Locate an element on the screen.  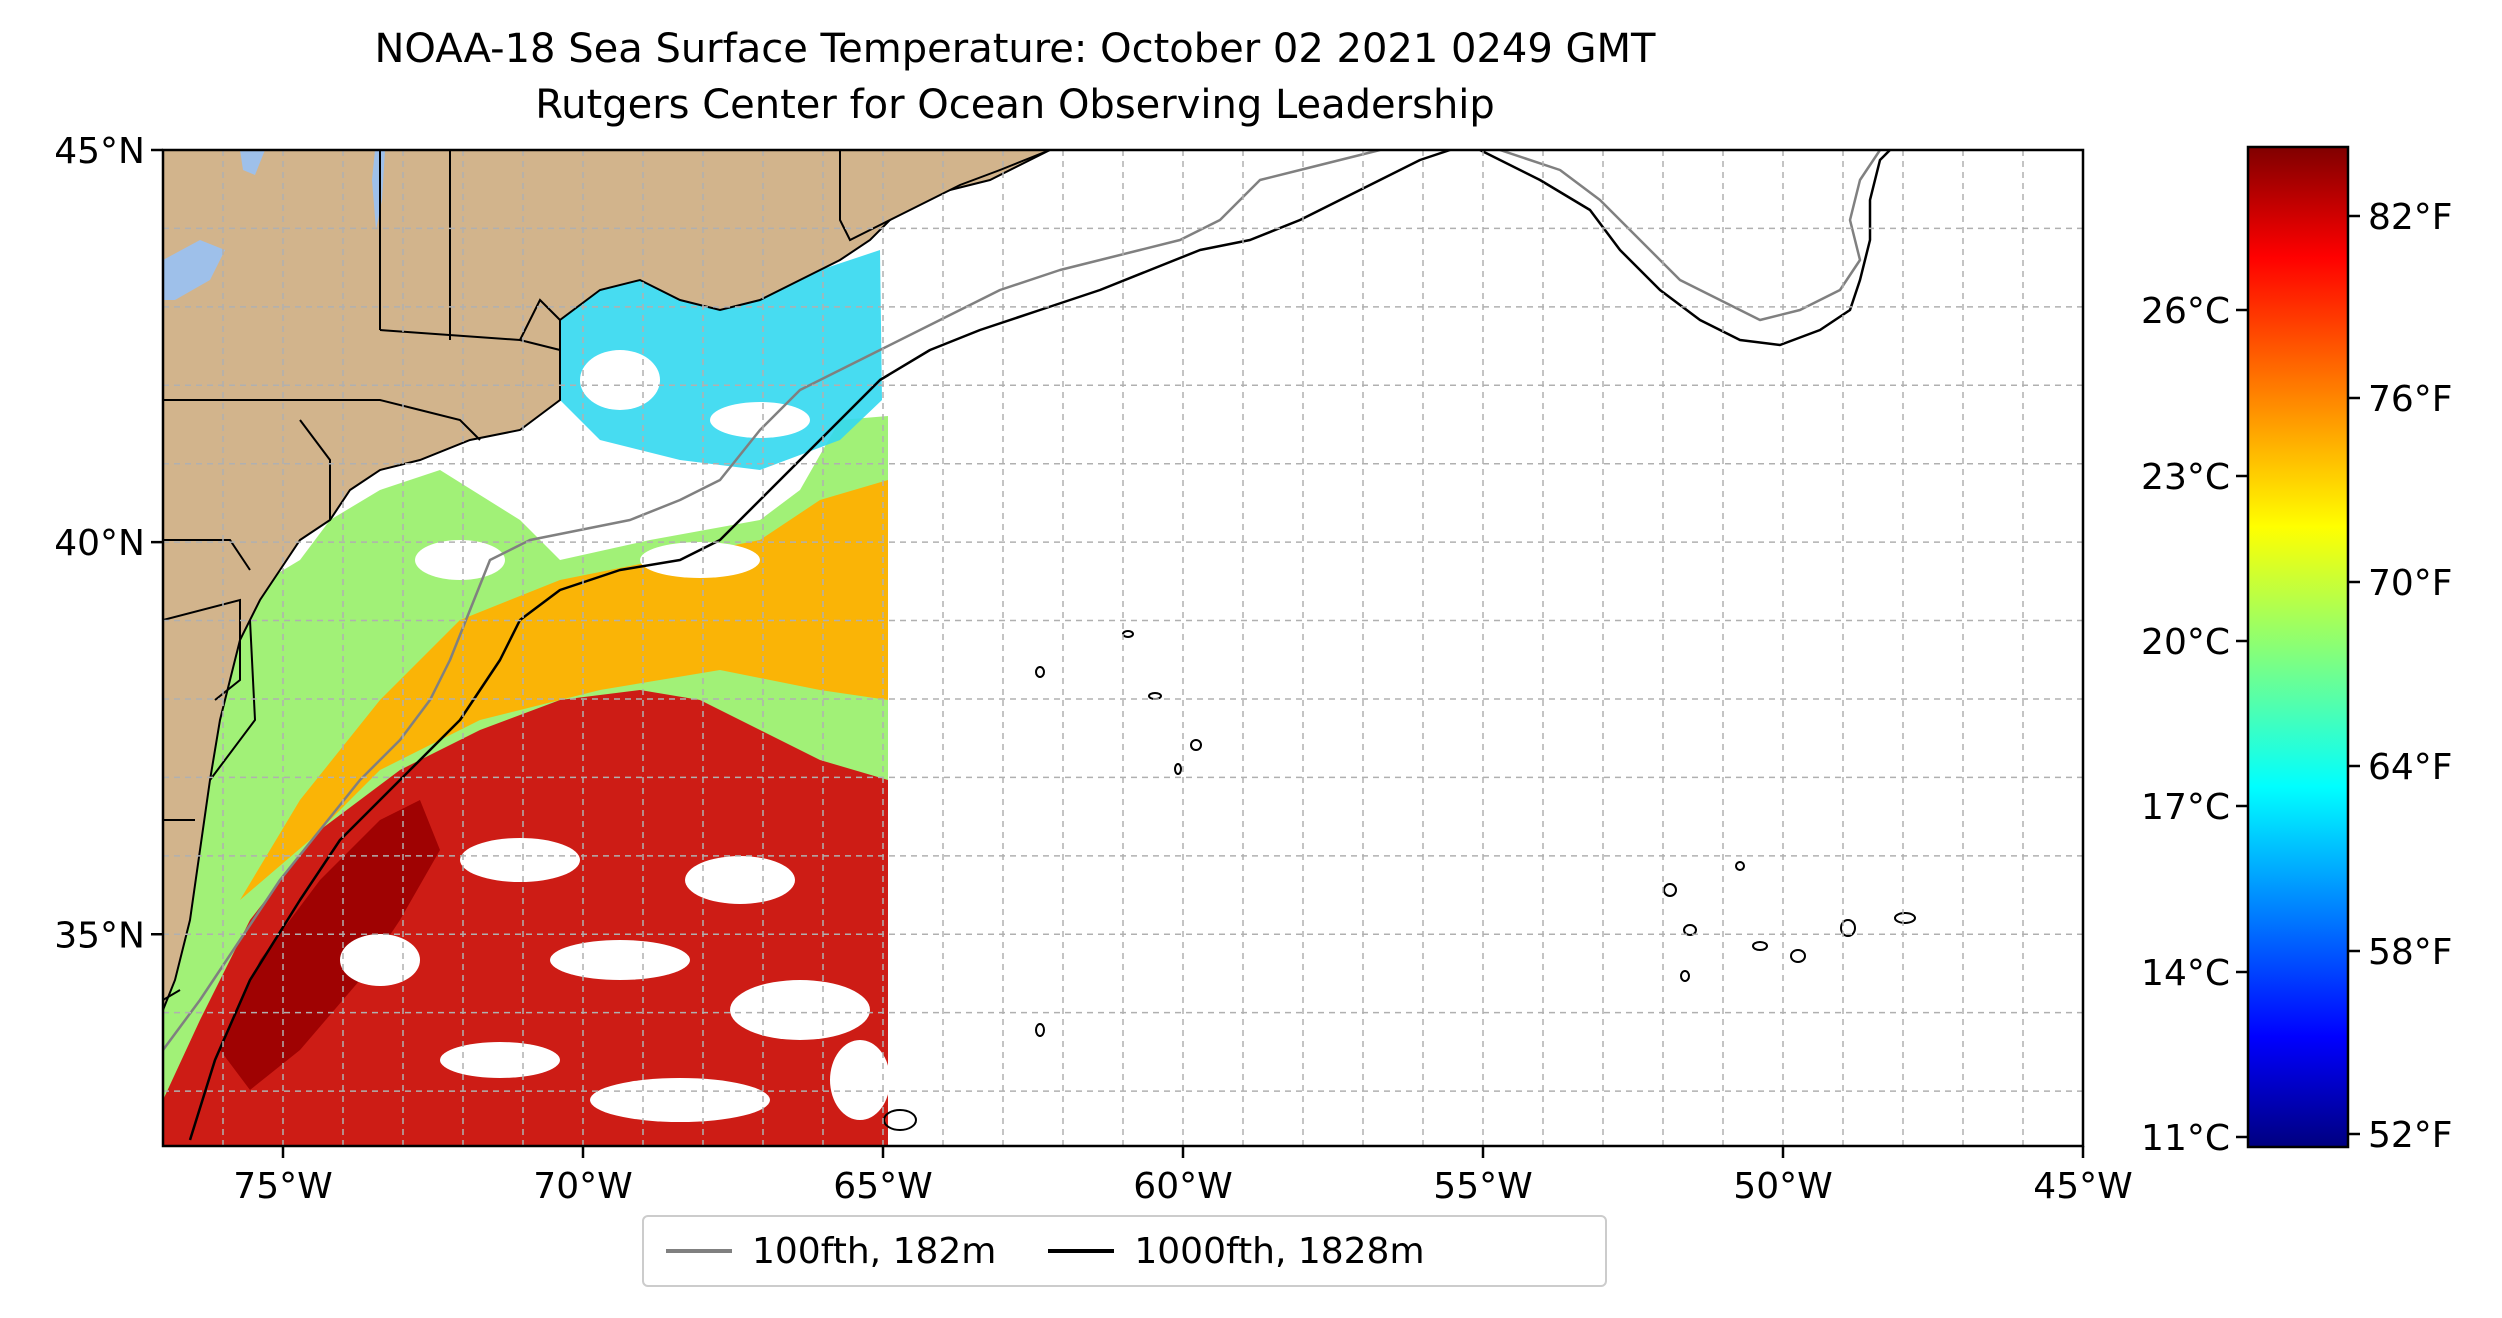
x-tick-label: 55°W is located at coordinates (1482, 1186).